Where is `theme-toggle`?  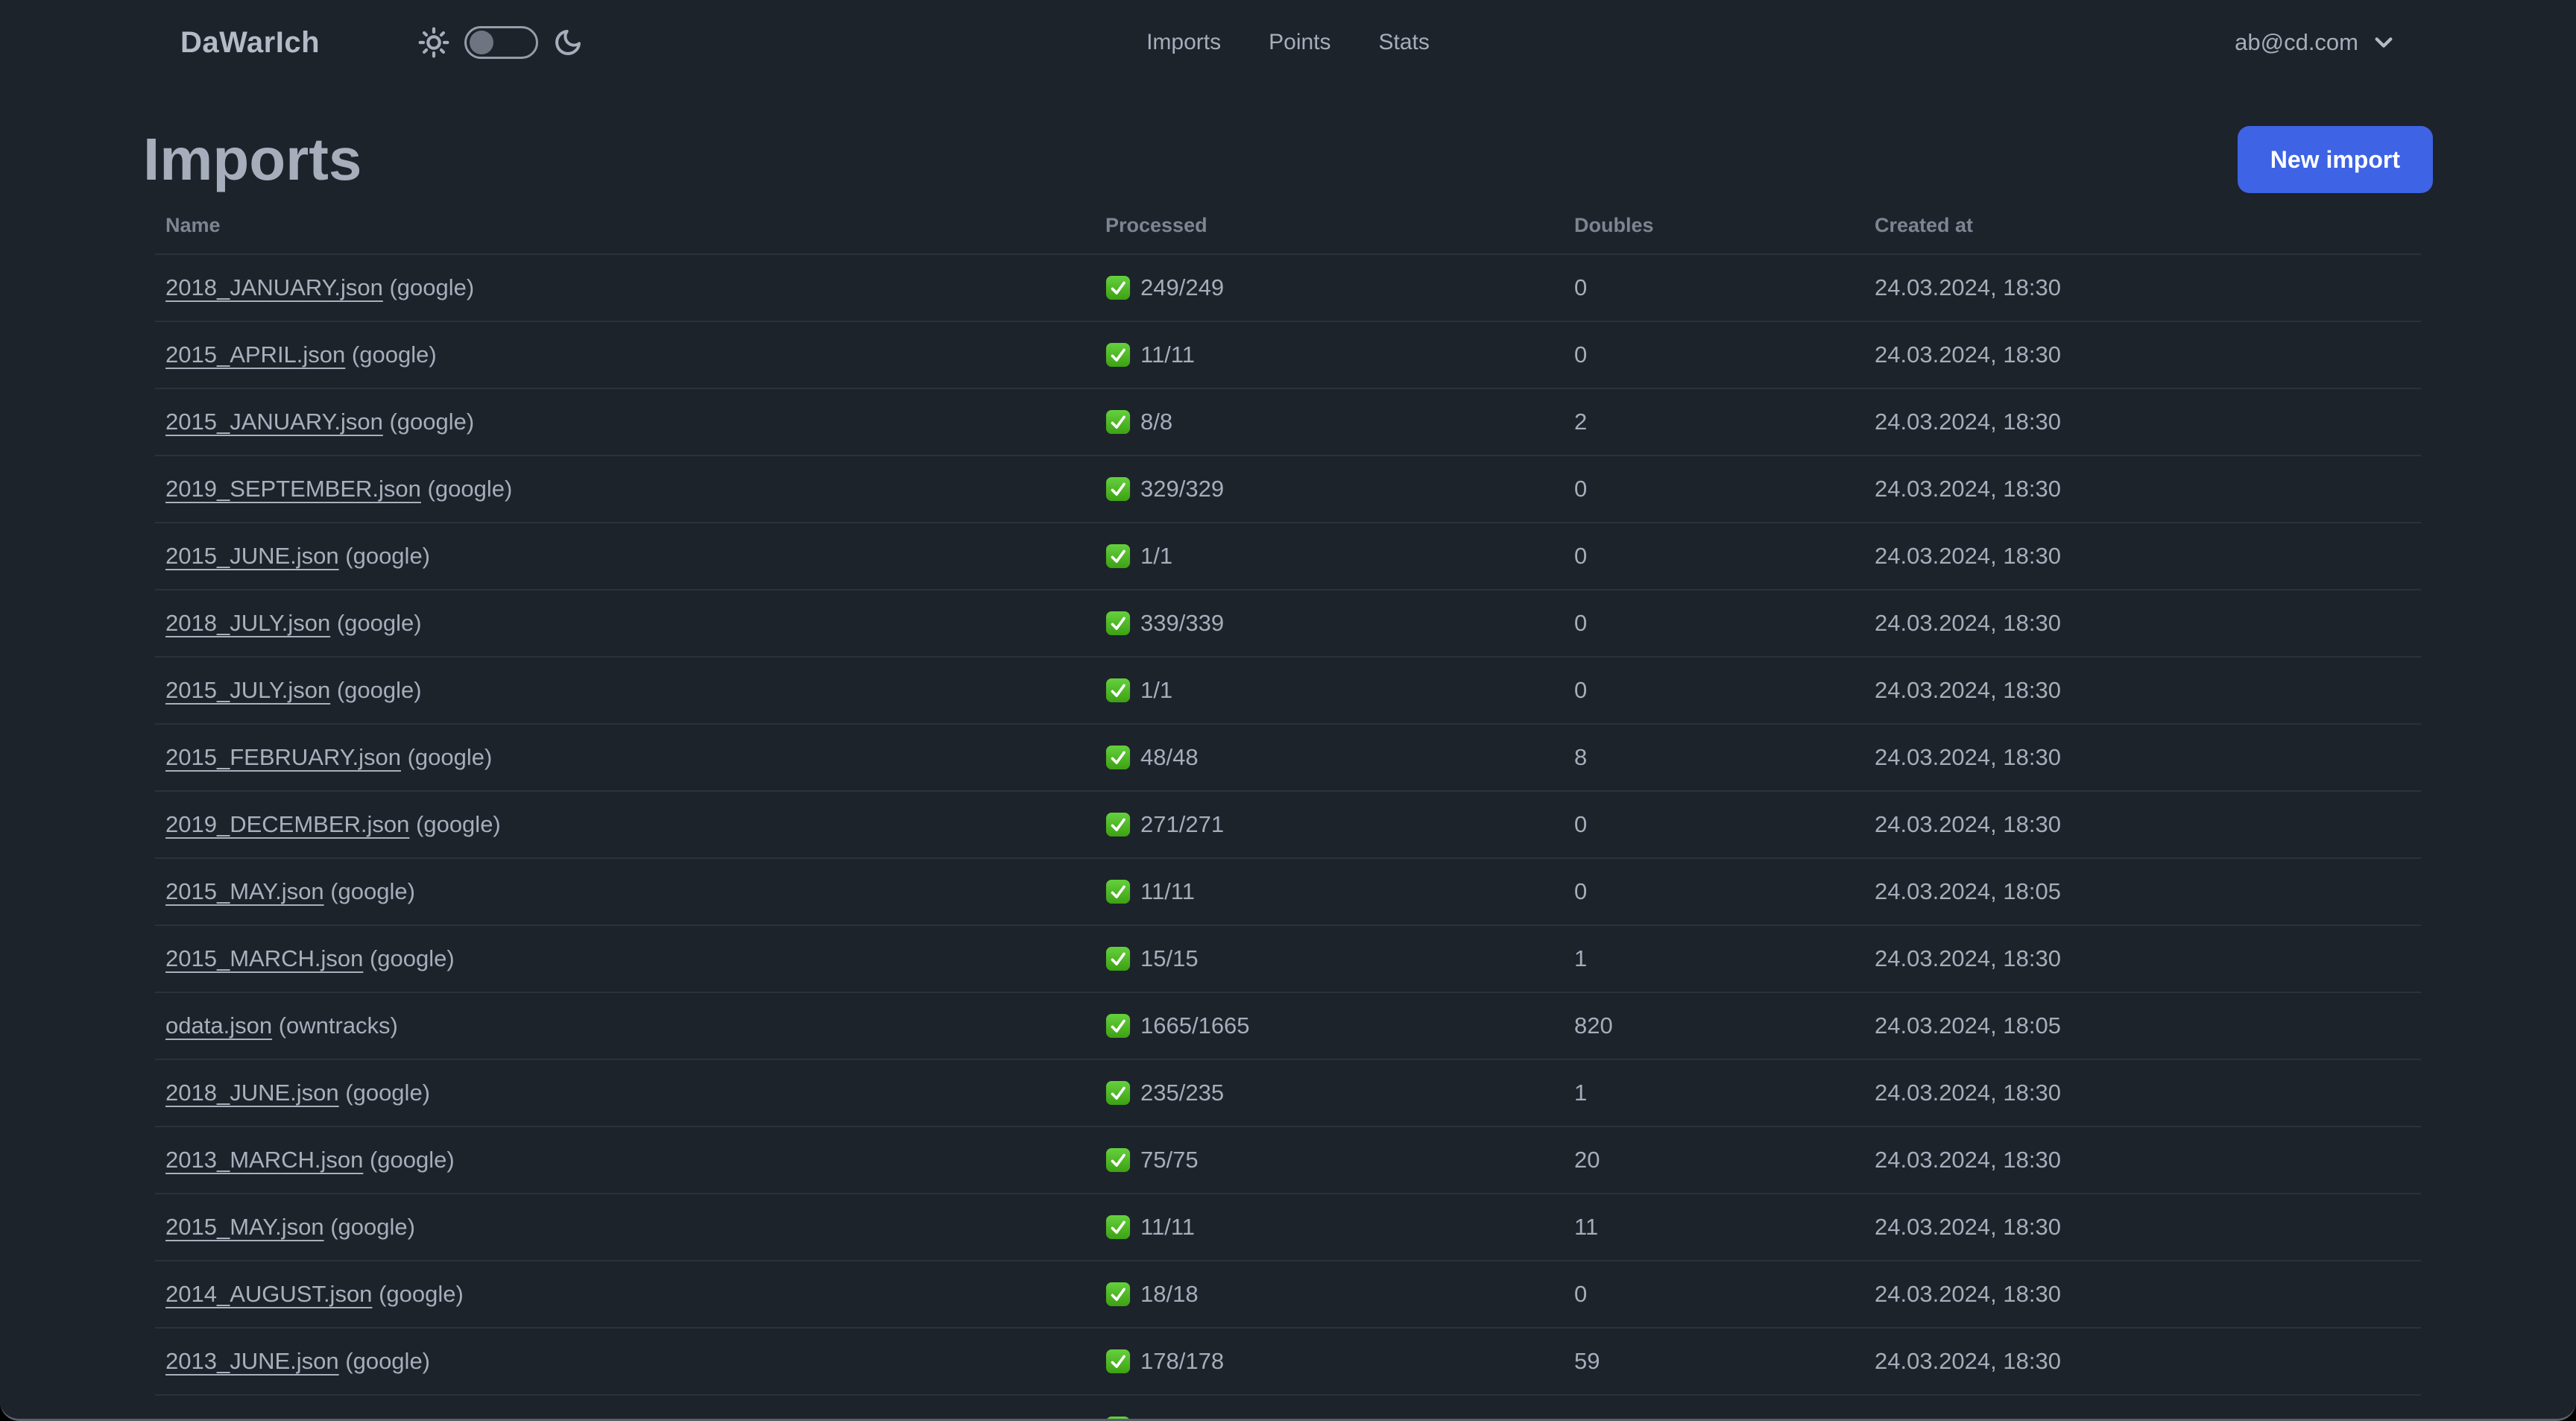
theme-toggle is located at coordinates (501, 42).